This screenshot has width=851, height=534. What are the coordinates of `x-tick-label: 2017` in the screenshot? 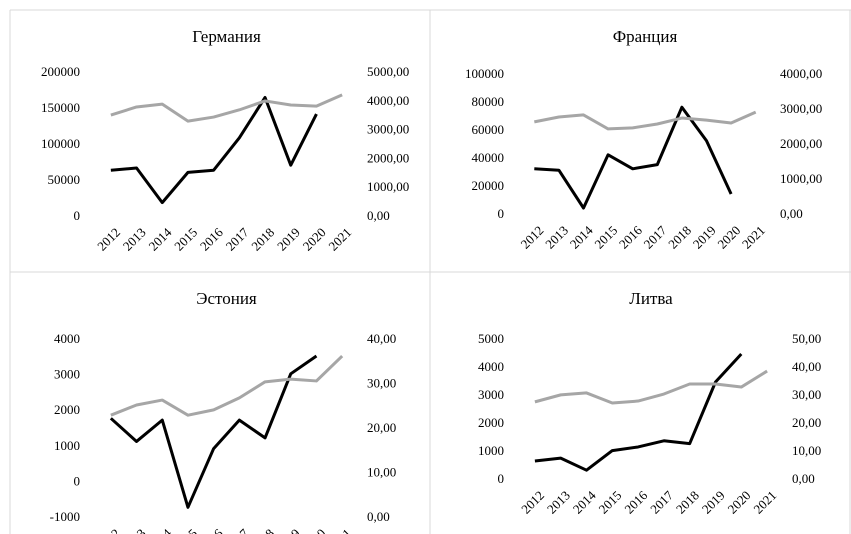 It's located at (237, 529).